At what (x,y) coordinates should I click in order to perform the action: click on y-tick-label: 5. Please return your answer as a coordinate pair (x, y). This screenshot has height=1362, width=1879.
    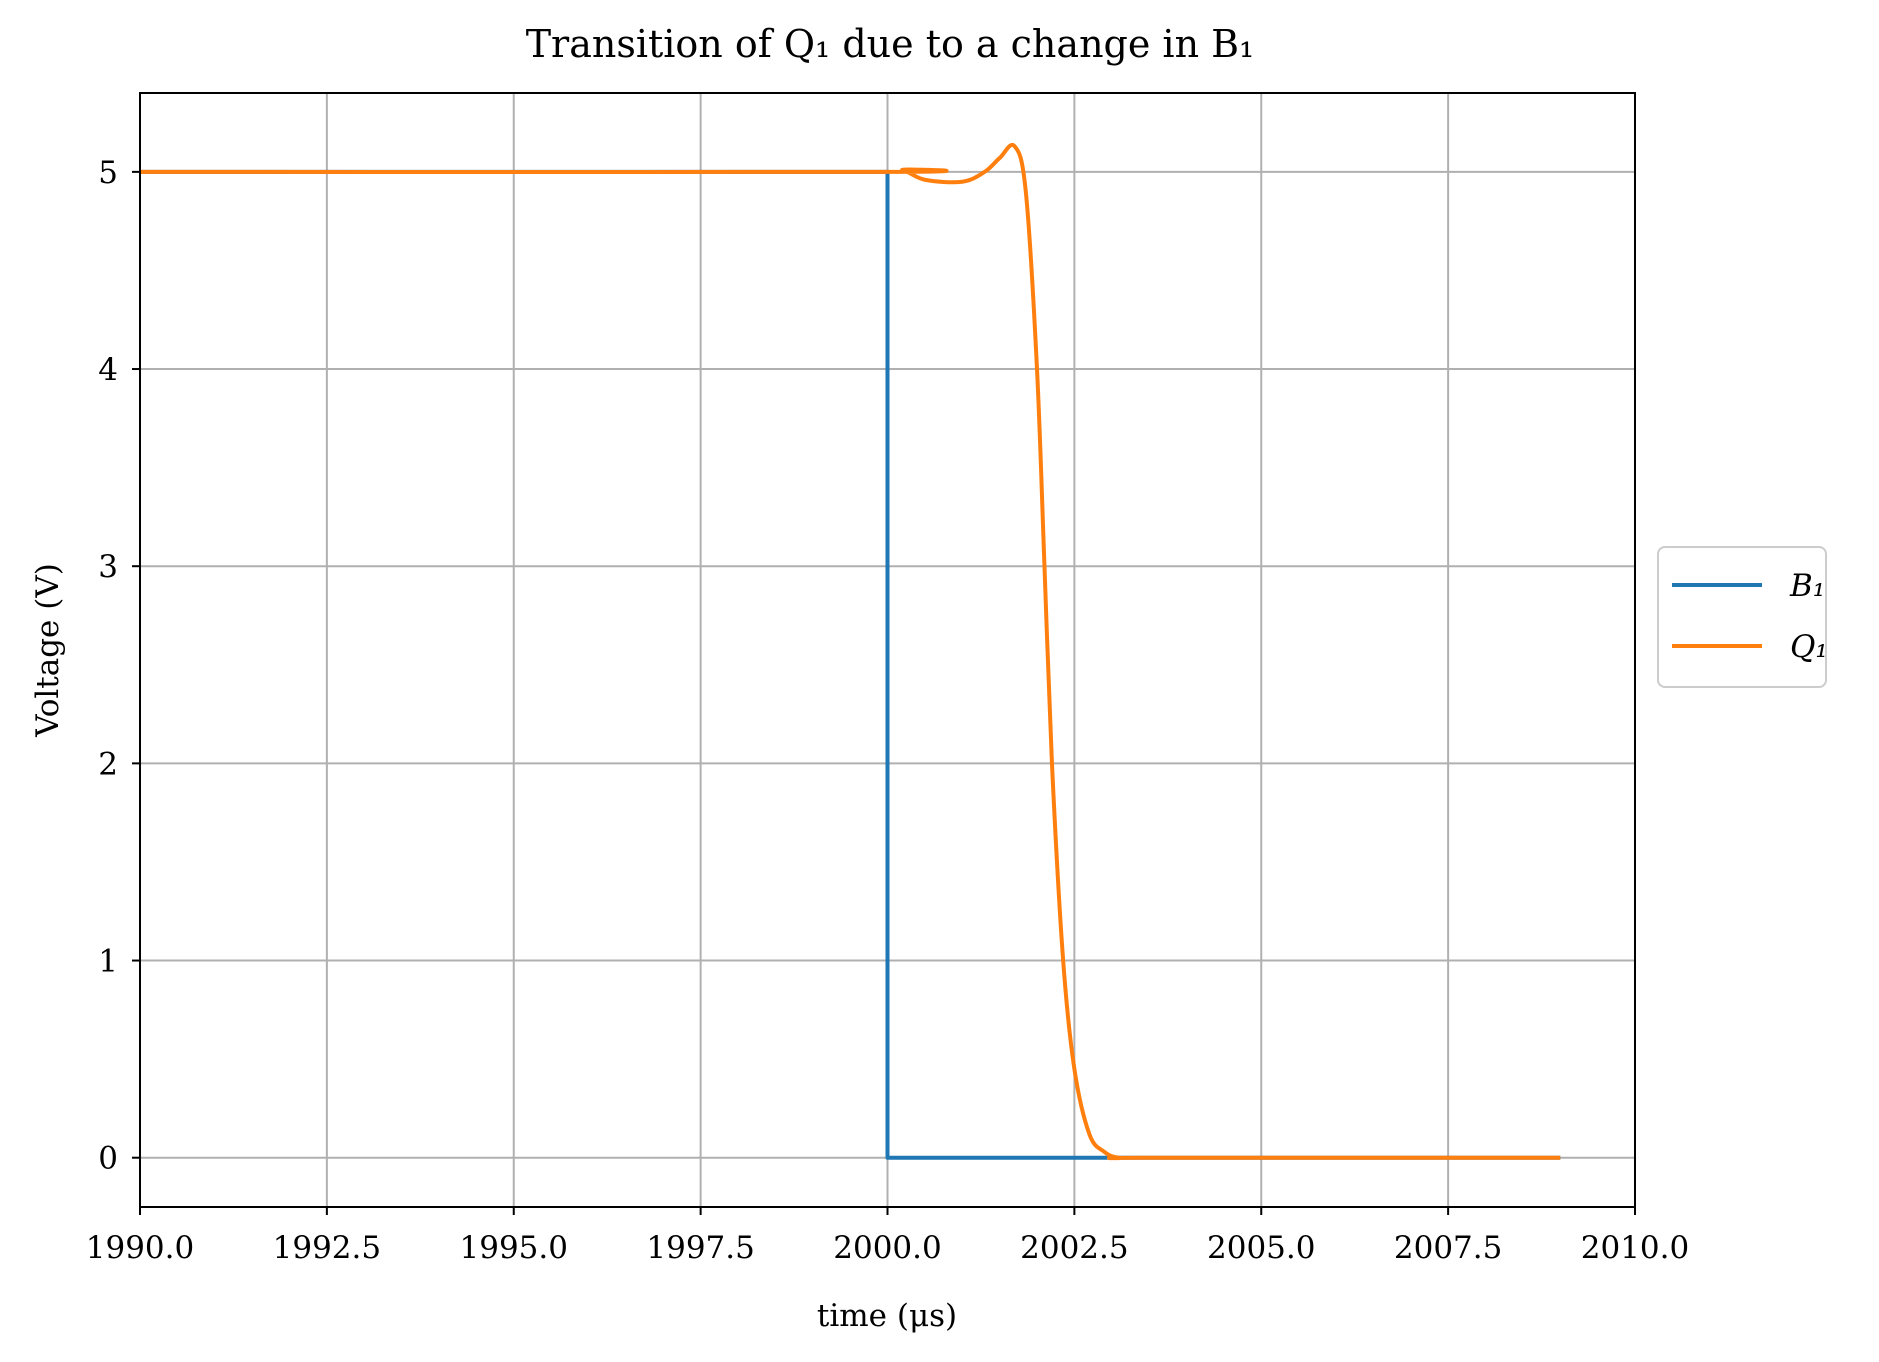
    Looking at the image, I should click on (108, 173).